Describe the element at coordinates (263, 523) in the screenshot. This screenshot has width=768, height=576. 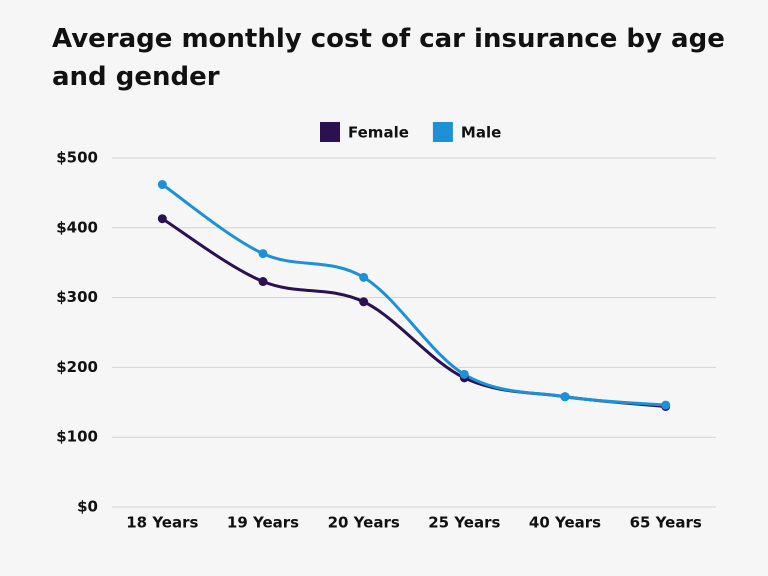
I see `x-tick-label: 19 Years` at that location.